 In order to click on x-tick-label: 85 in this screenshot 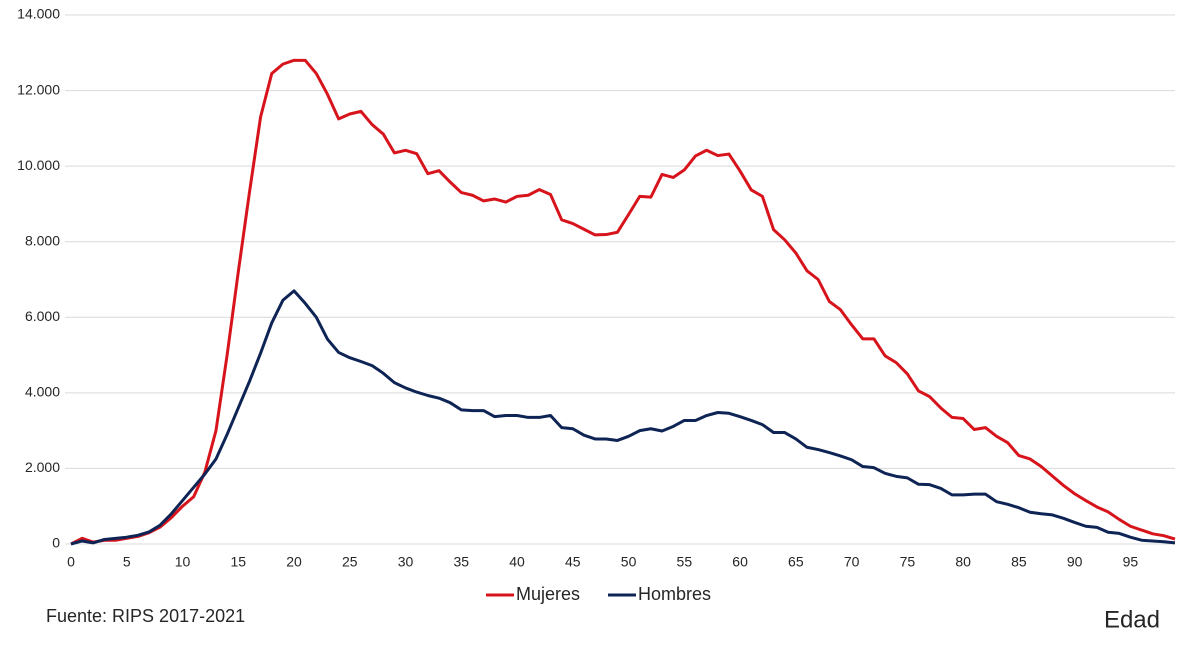, I will do `click(1019, 562)`.